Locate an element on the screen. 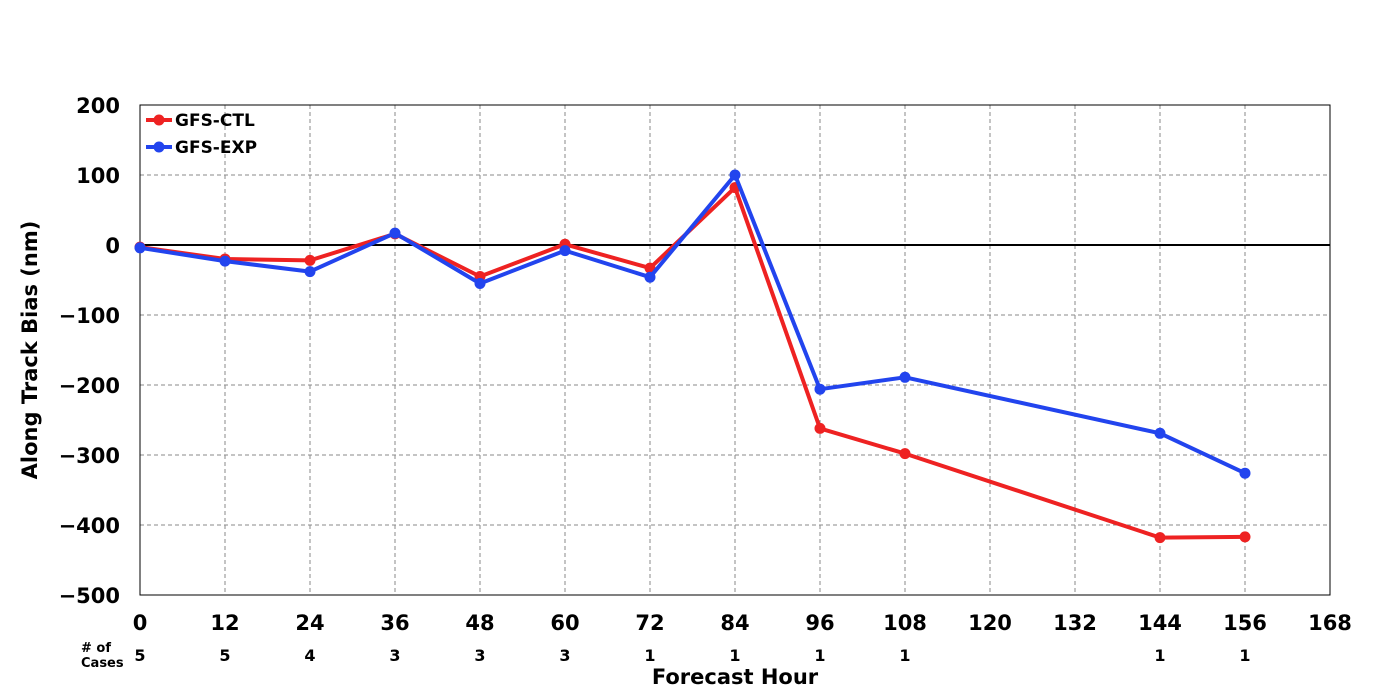 The image size is (1400, 700). x-tick-label: 84 is located at coordinates (734, 623).